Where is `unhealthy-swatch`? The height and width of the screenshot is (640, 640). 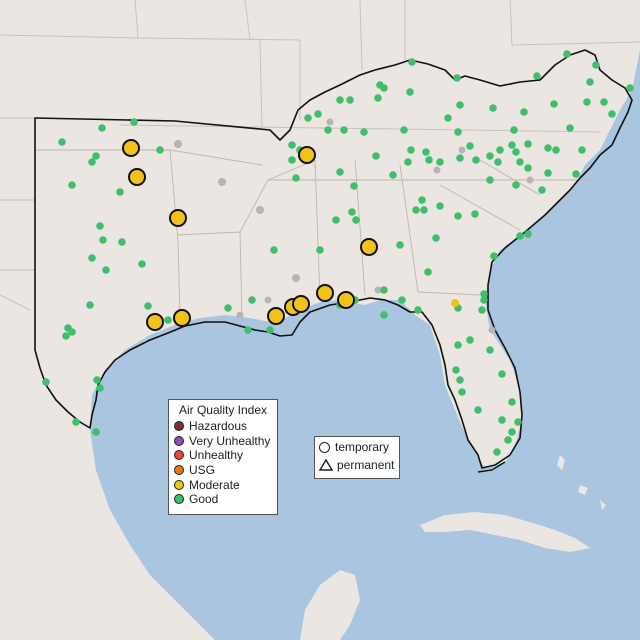
unhealthy-swatch is located at coordinates (179, 455).